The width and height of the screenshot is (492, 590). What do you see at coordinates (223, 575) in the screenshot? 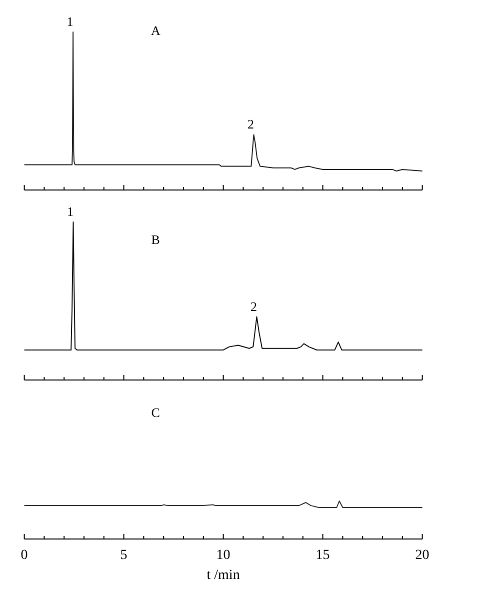
I see `x-axis-title: t /min` at bounding box center [223, 575].